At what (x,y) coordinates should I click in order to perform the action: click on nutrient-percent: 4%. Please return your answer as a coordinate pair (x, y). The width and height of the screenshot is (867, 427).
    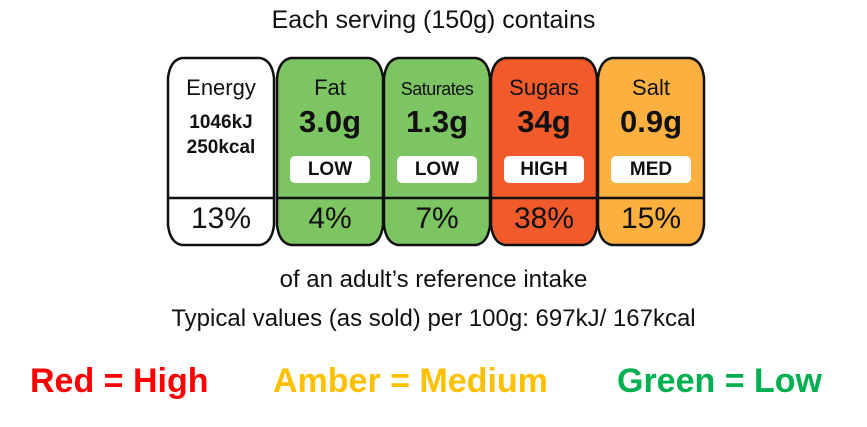
    Looking at the image, I should click on (330, 218).